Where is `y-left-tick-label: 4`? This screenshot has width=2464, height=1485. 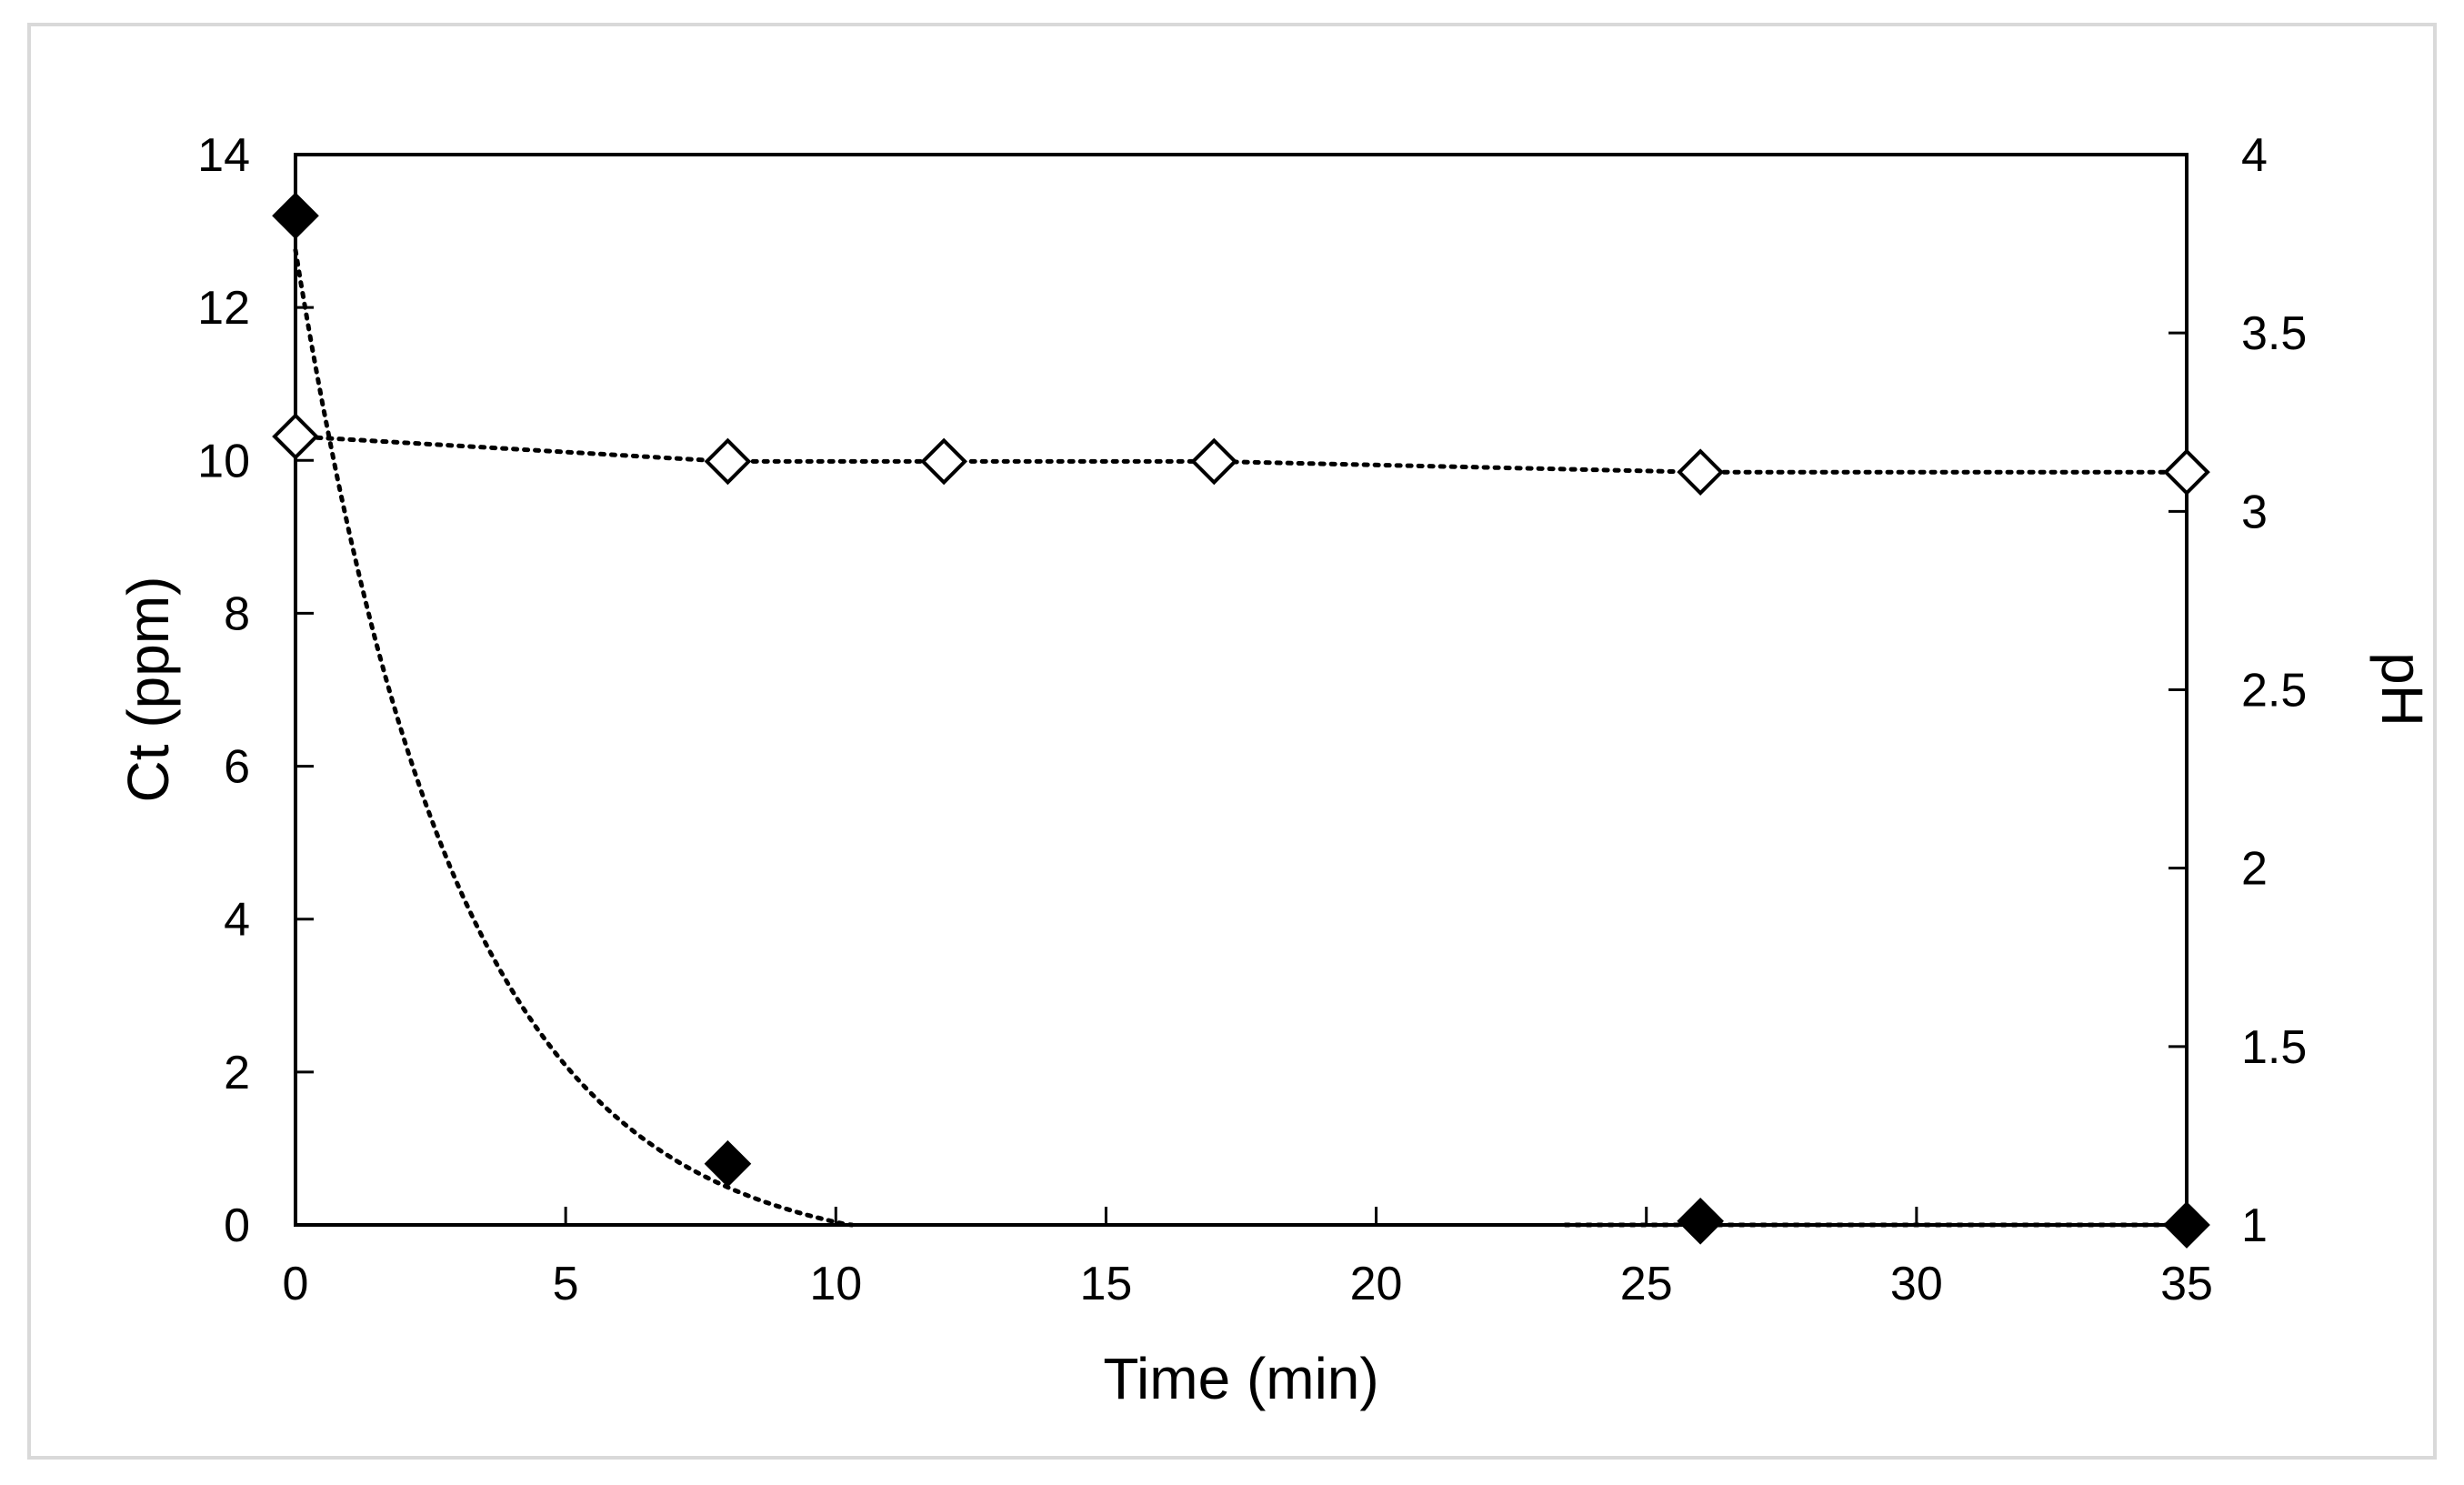
y-left-tick-label: 4 is located at coordinates (237, 920).